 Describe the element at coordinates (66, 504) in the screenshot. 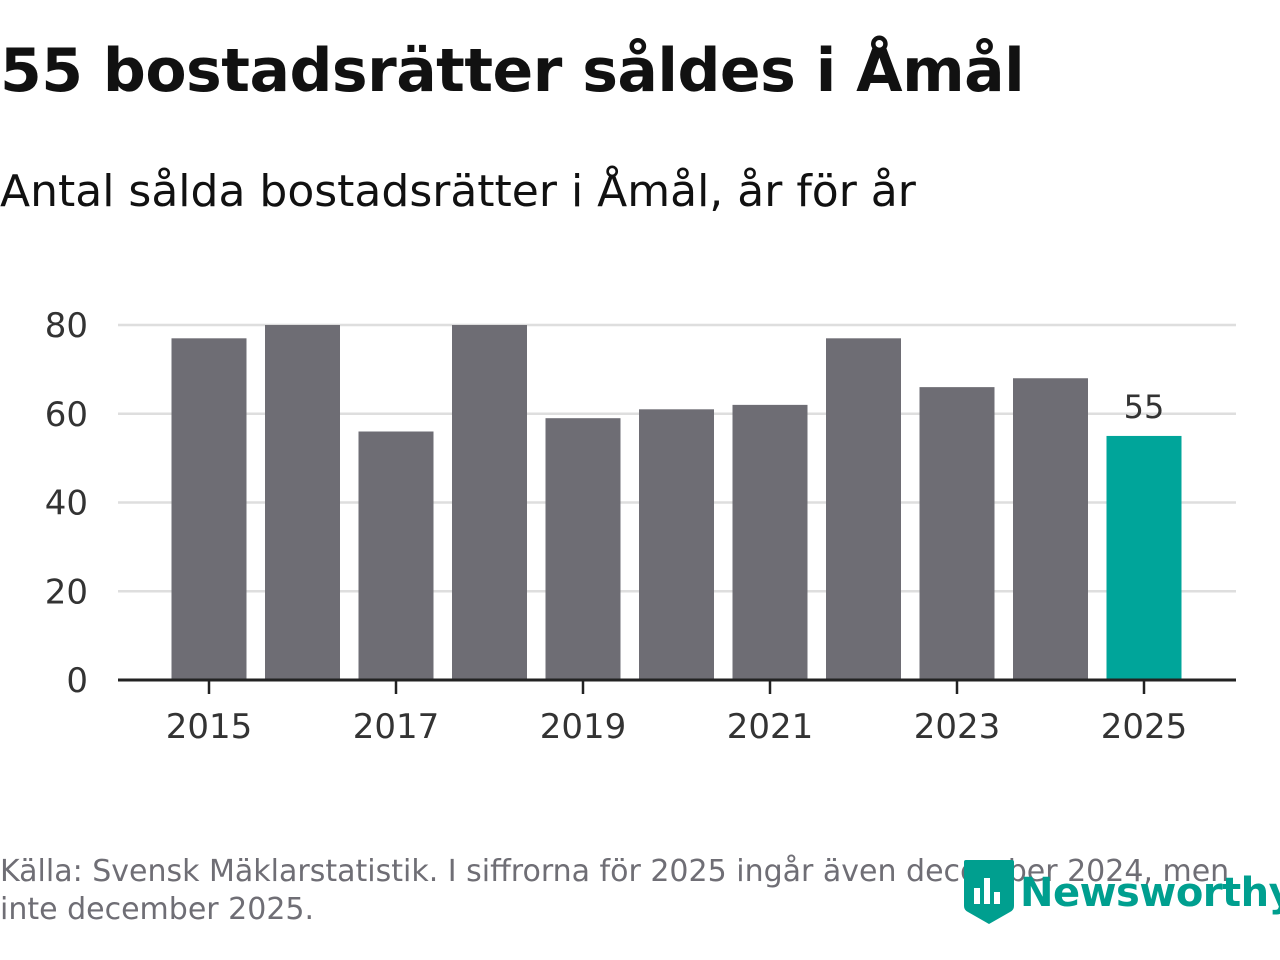

I see `y-tick-label: 40` at that location.